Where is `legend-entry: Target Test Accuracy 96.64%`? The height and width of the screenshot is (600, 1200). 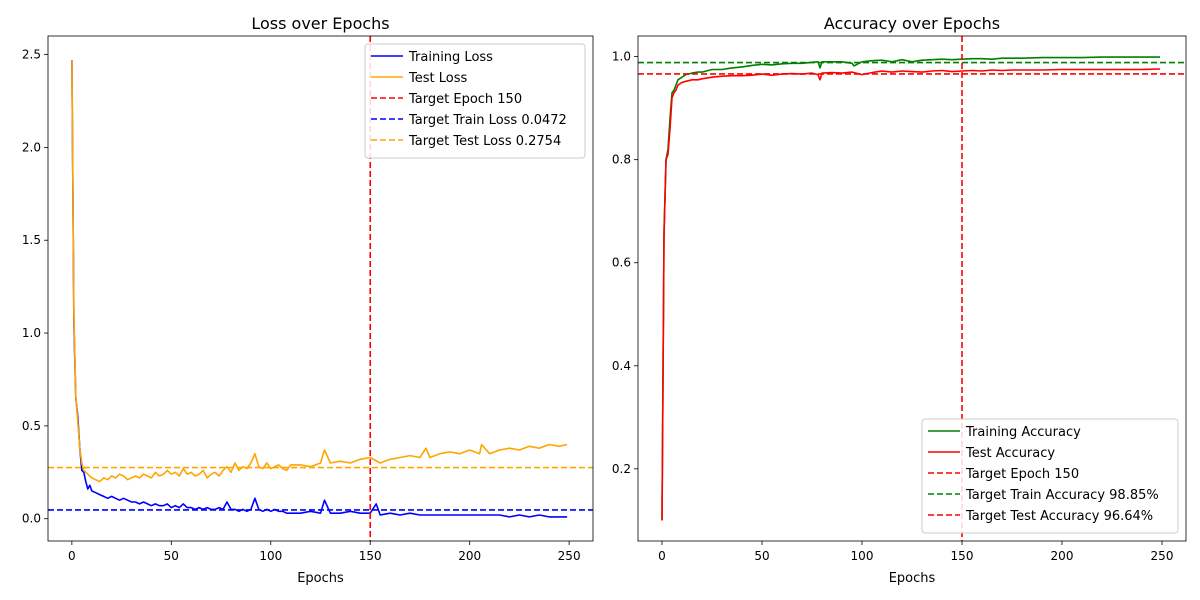 legend-entry: Target Test Accuracy 96.64% is located at coordinates (1059, 516).